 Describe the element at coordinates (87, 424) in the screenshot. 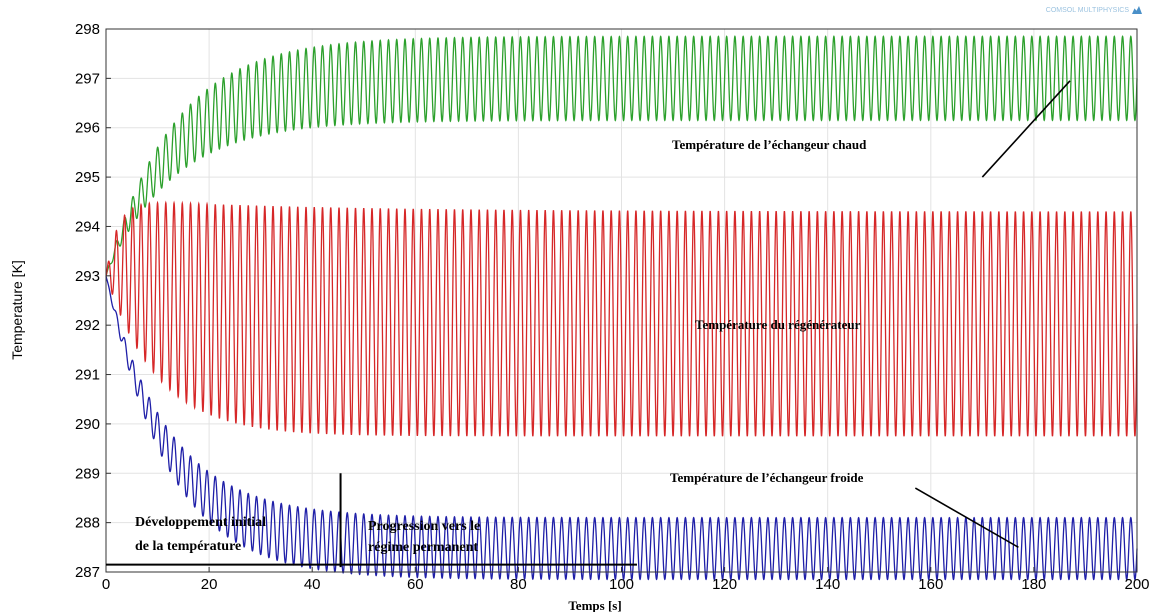

I see `y-tick-label: 290` at that location.